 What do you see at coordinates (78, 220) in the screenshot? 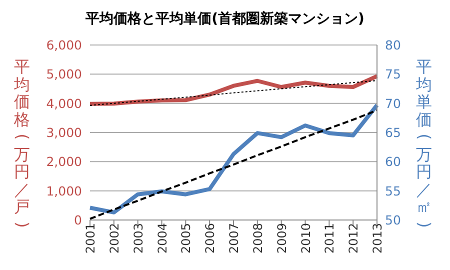
I see `y-tick-label: 0` at bounding box center [78, 220].